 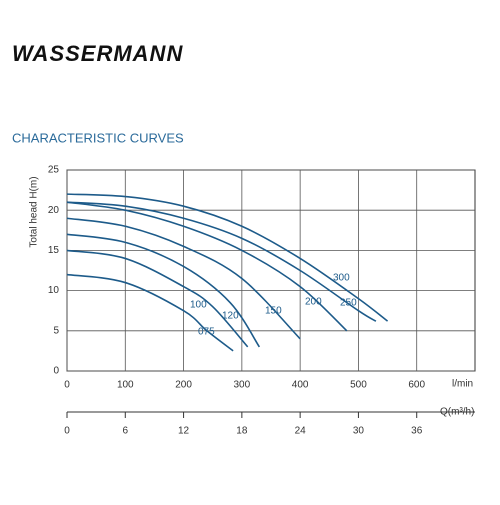 What do you see at coordinates (358, 385) in the screenshot?
I see `x-tick-label: 500` at bounding box center [358, 385].